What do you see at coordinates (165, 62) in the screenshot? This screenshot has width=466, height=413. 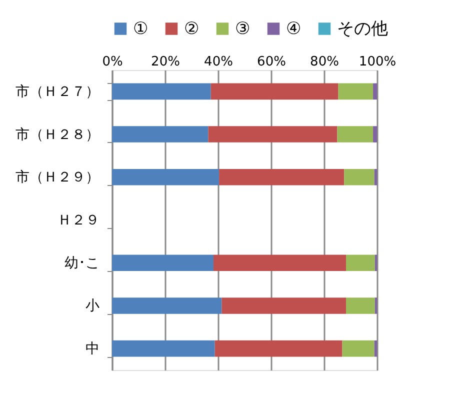 I see `x-tick-label: 20%` at bounding box center [165, 62].